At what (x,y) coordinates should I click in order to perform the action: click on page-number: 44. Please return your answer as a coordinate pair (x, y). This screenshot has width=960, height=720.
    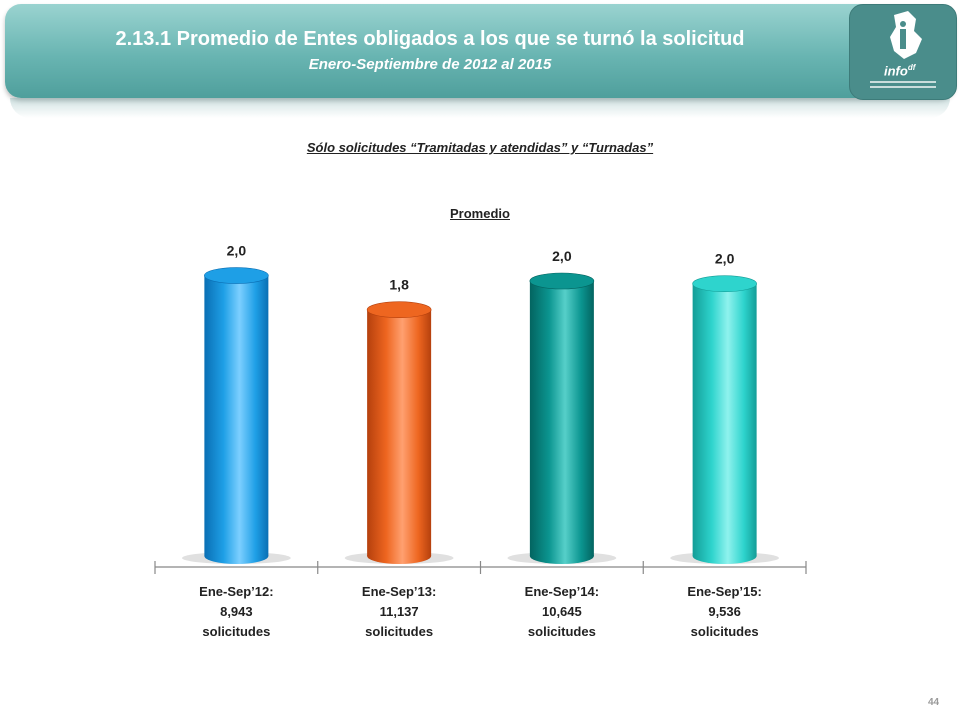
    Looking at the image, I should click on (934, 702).